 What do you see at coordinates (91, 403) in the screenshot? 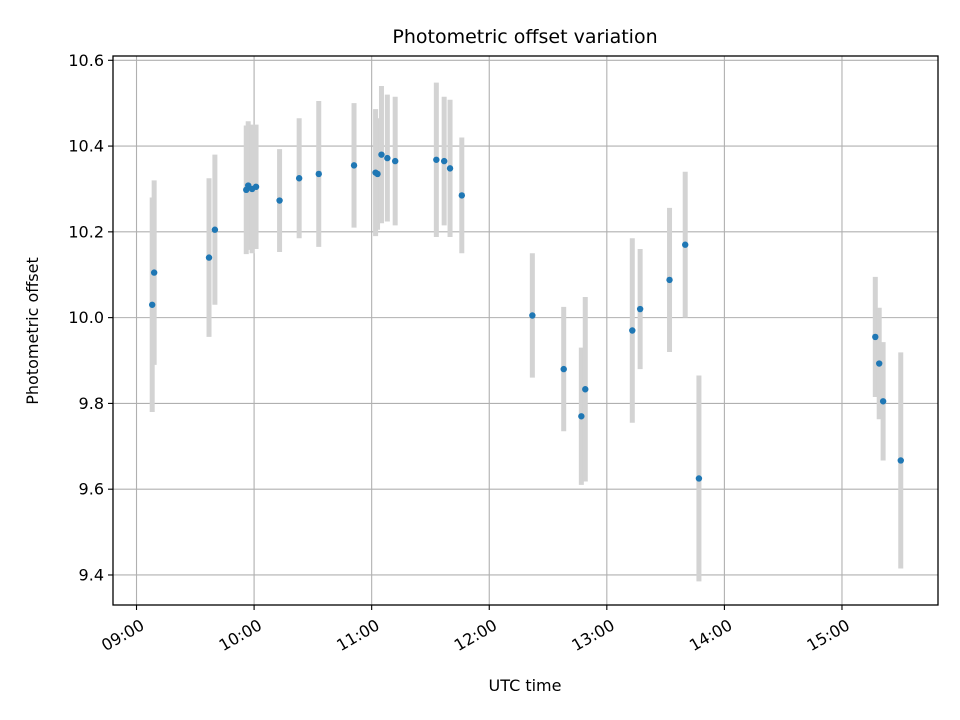
I see `y-tick-label: 9.8` at bounding box center [91, 403].